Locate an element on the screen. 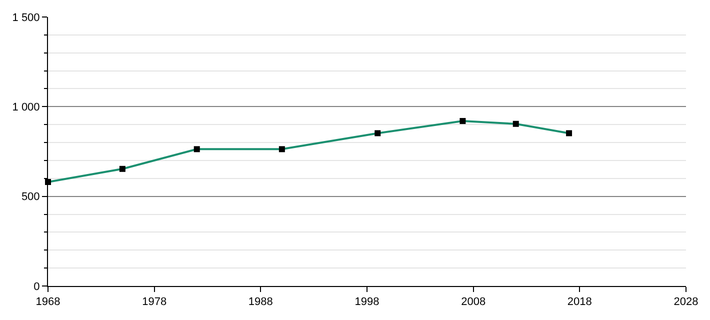 This screenshot has height=320, width=710. y-tick-label: 1 500 is located at coordinates (26, 18).